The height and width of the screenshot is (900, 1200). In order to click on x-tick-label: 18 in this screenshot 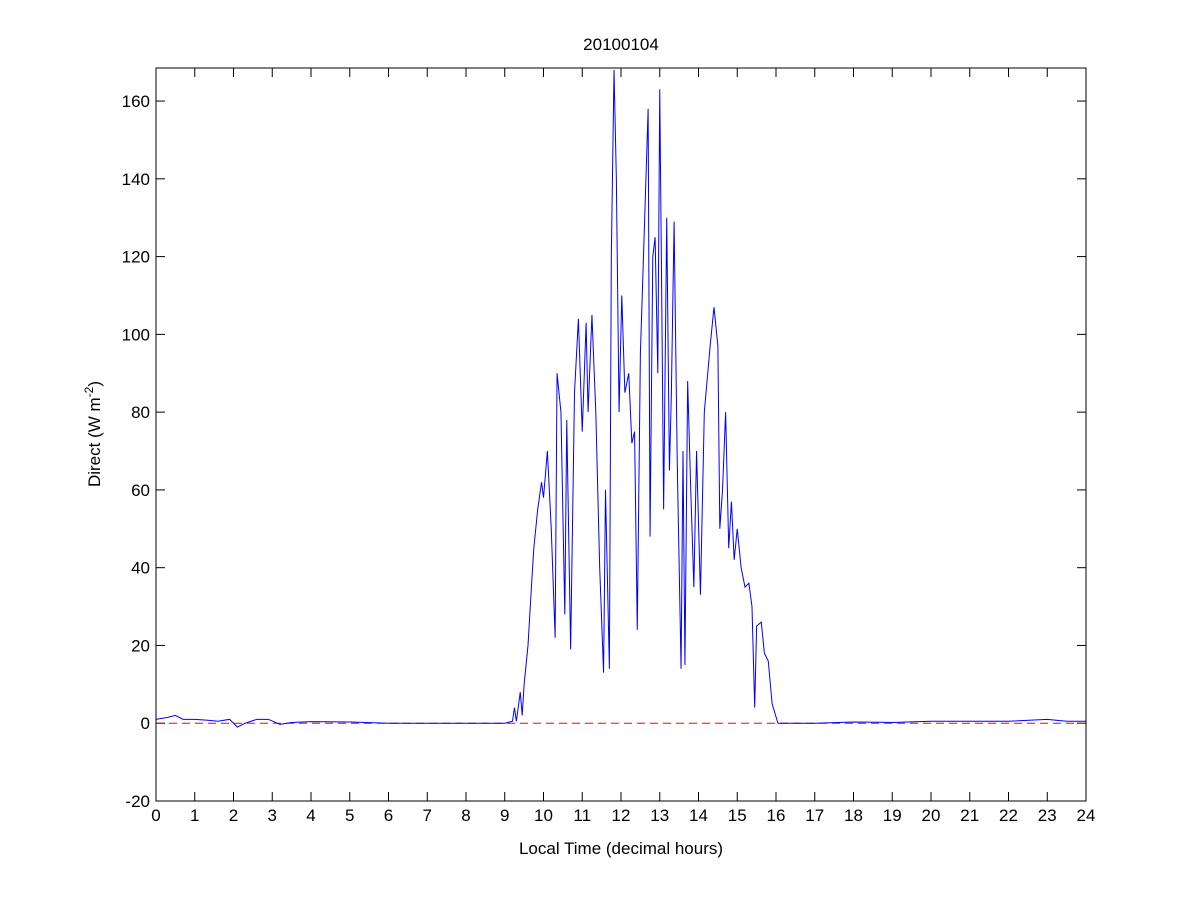, I will do `click(853, 815)`.